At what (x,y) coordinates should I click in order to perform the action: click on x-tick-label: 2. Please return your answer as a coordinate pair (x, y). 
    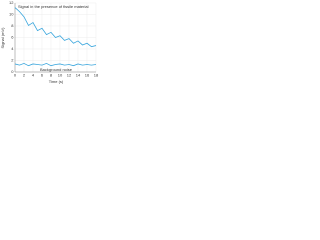
    Looking at the image, I should click on (24, 75).